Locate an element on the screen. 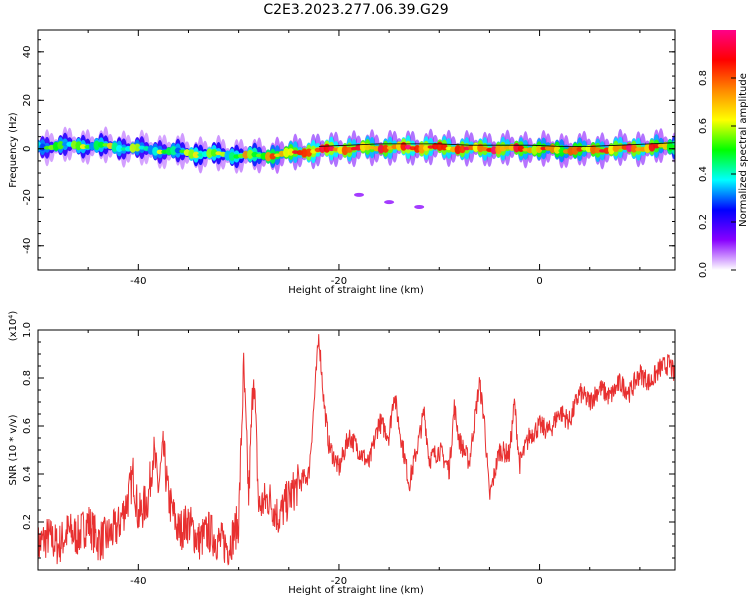 This screenshot has height=604, width=750. heatmap-x-tick-label: -20 is located at coordinates (339, 281).